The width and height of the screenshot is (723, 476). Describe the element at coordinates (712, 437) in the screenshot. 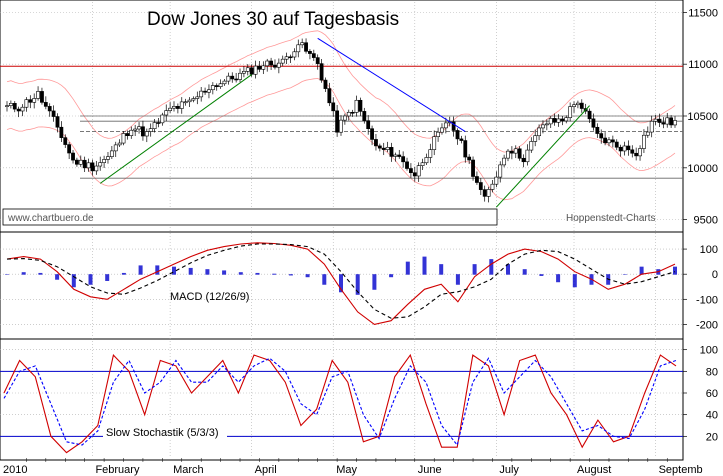

I see `stochastic-tick-label: 20` at that location.